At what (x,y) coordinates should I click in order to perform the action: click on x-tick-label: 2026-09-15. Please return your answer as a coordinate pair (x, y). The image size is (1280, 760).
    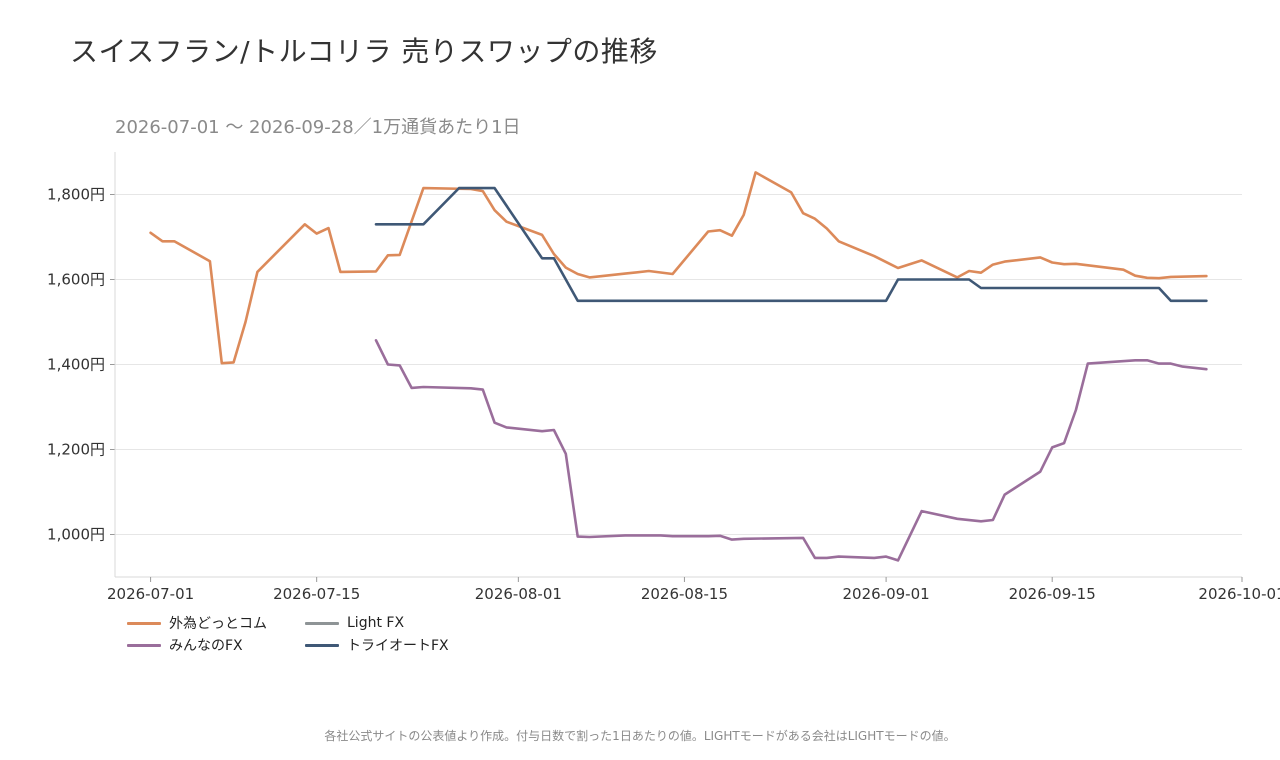
    Looking at the image, I should click on (1052, 594).